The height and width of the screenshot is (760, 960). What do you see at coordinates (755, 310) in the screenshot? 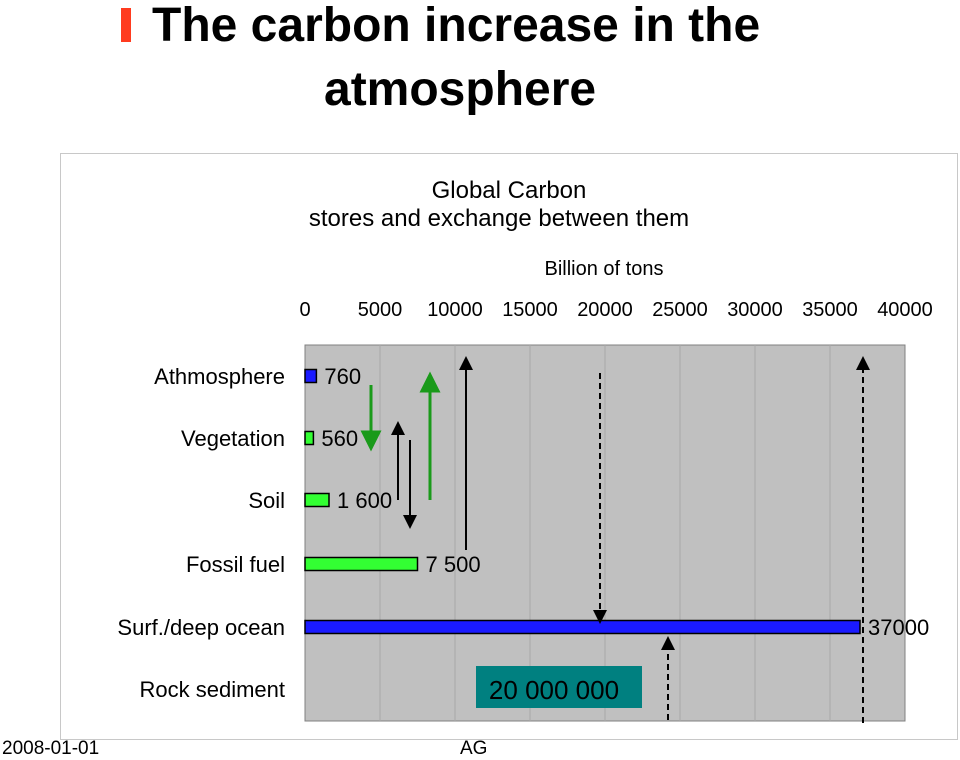
I see `tick-label: 30000` at bounding box center [755, 310].